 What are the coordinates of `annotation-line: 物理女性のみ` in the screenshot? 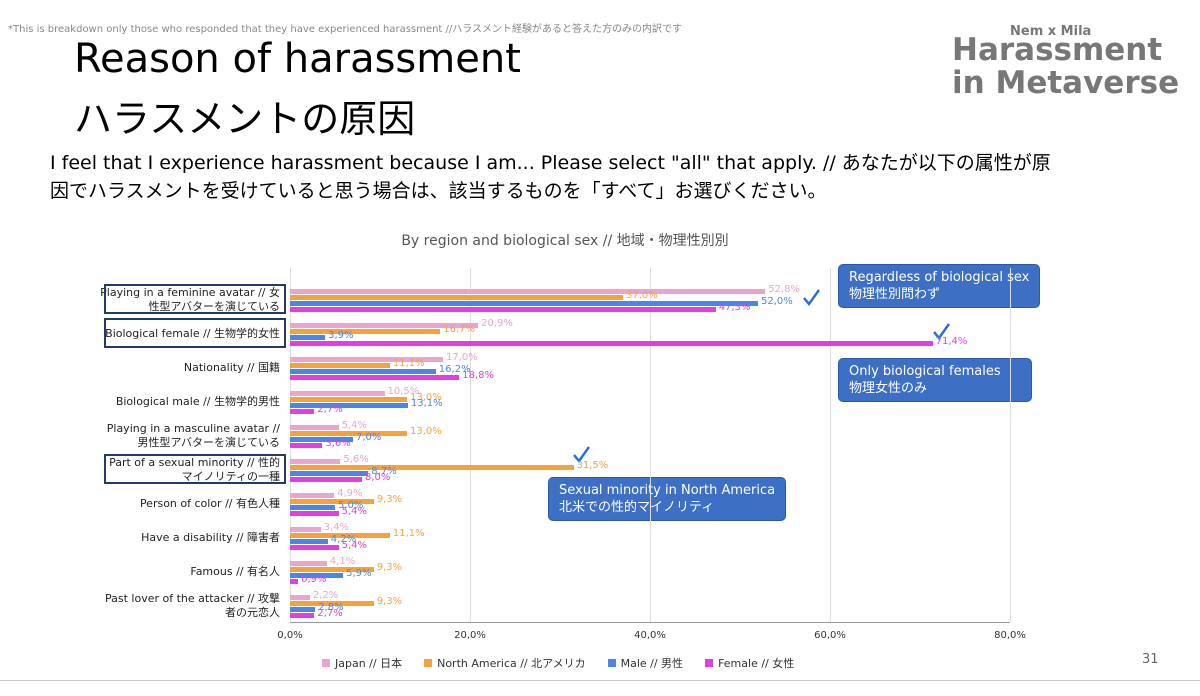 It's located at (888, 388).